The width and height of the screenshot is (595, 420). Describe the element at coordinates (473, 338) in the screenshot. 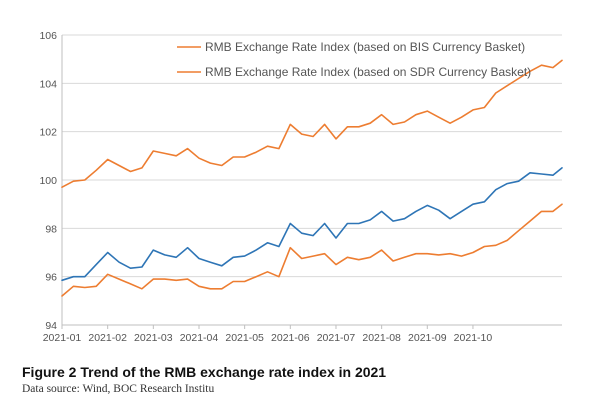

I see `x-tick-label-2021-10: 2021-10` at that location.